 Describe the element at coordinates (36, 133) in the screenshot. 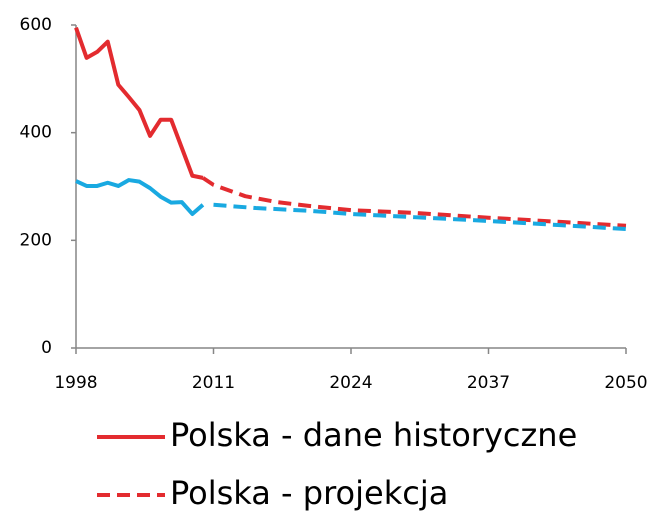

I see `y-tick-label: 400` at that location.